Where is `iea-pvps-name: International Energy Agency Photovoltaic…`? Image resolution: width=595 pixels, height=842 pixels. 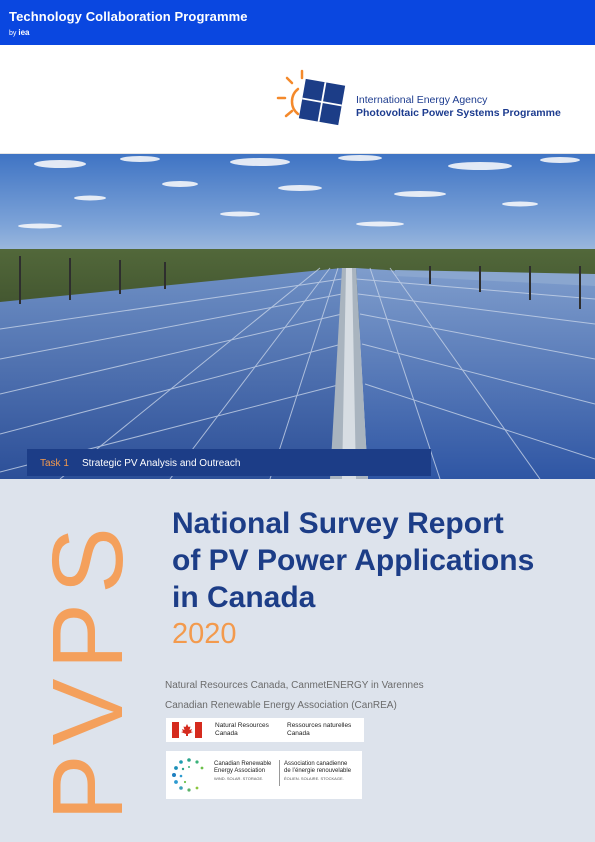 iea-pvps-name: International Energy Agency Photovoltaic… is located at coordinates (458, 107).